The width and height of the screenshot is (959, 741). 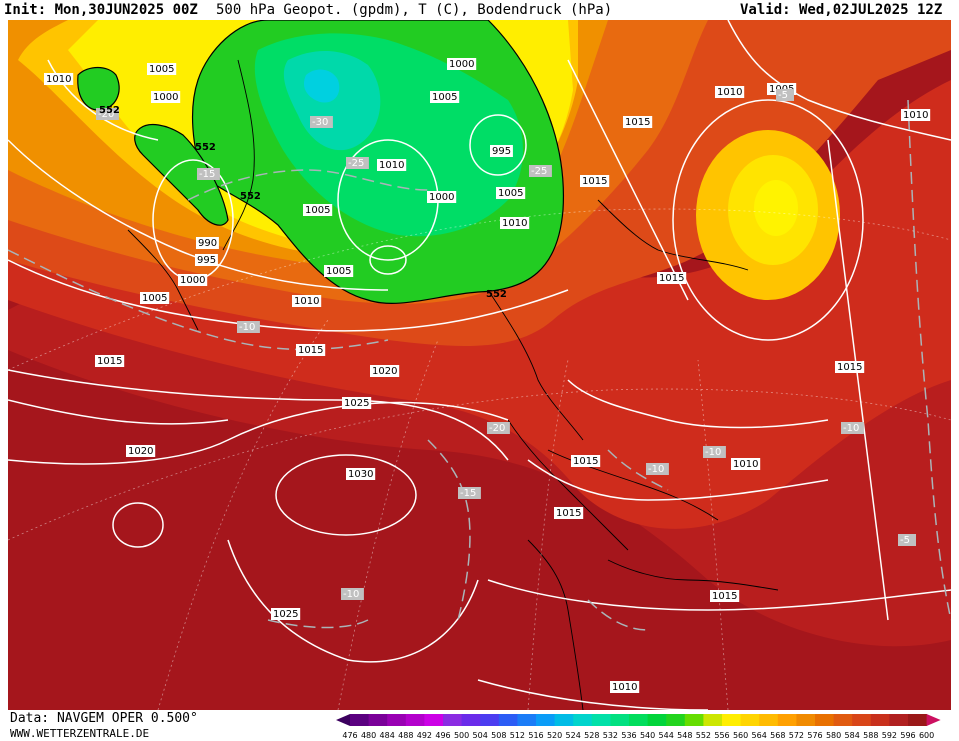 What do you see at coordinates (349, 735) in the screenshot?
I see `legend-tick-label: 476` at bounding box center [349, 735].